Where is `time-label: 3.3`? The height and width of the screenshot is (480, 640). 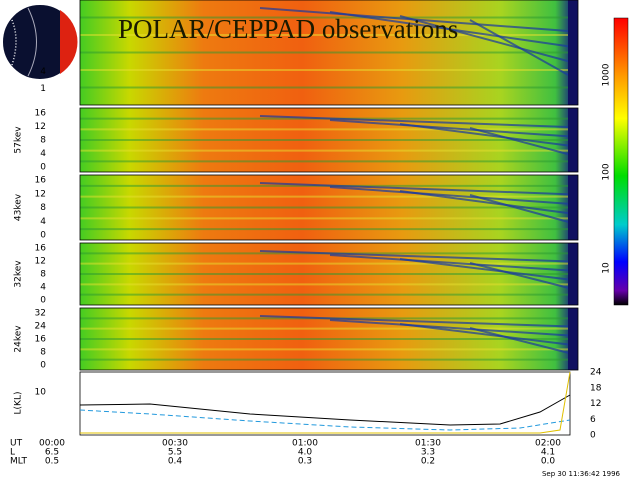
time-label: 3.3 is located at coordinates (428, 453).